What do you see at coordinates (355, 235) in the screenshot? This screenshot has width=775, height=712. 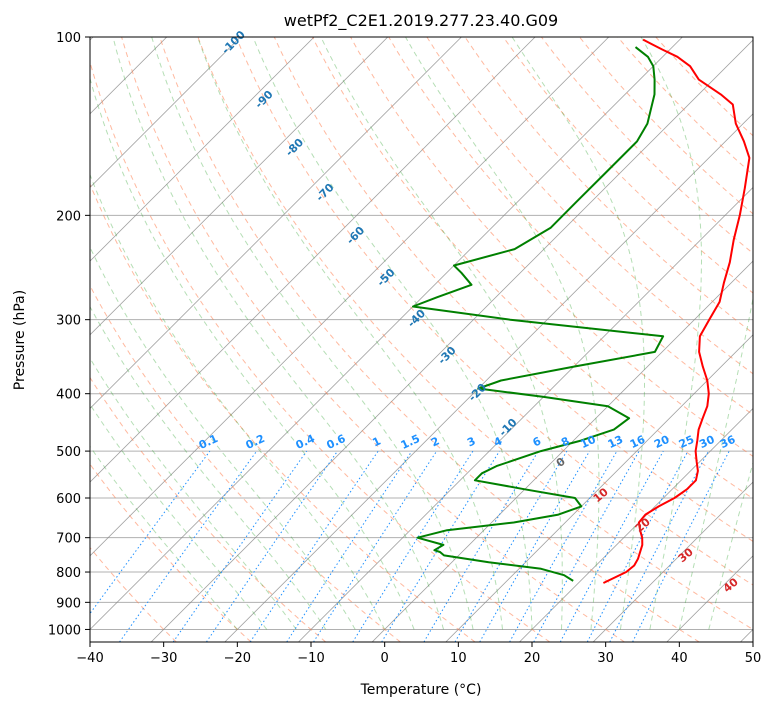 I see `skewed-isotherm-label: -60` at bounding box center [355, 235].